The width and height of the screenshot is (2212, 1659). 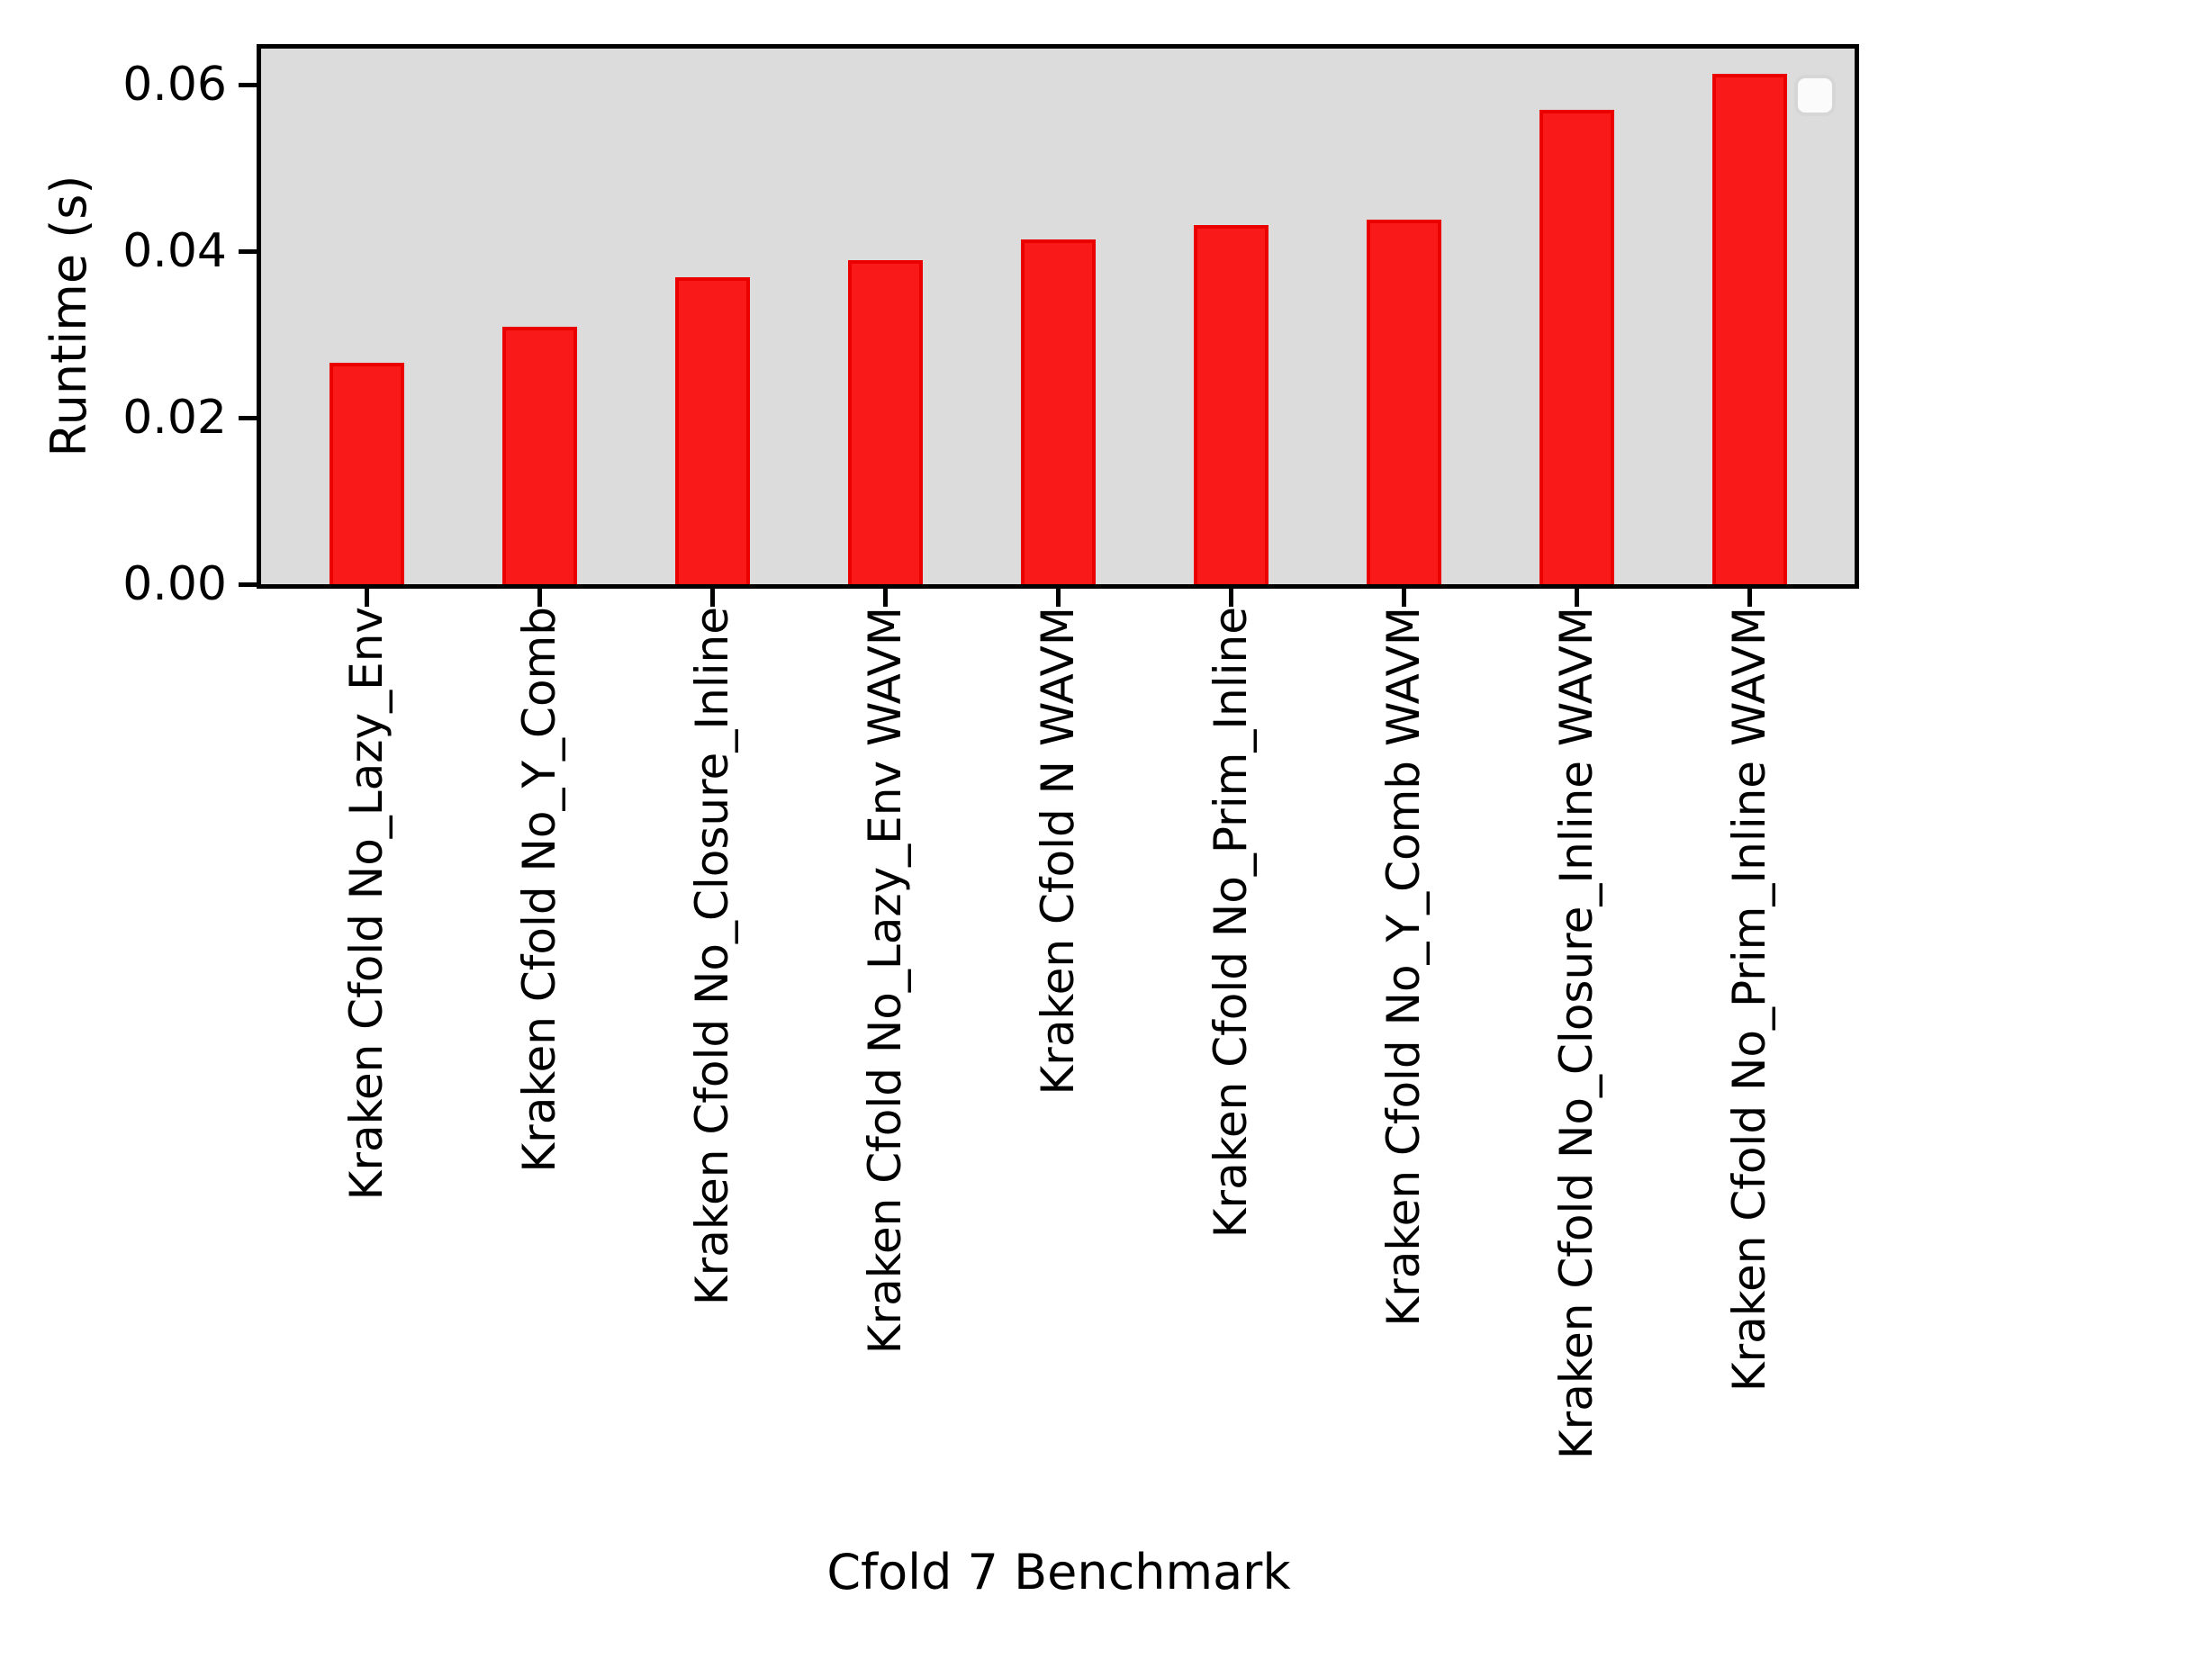 What do you see at coordinates (174, 584) in the screenshot?
I see `y-tick-label: 0.00` at bounding box center [174, 584].